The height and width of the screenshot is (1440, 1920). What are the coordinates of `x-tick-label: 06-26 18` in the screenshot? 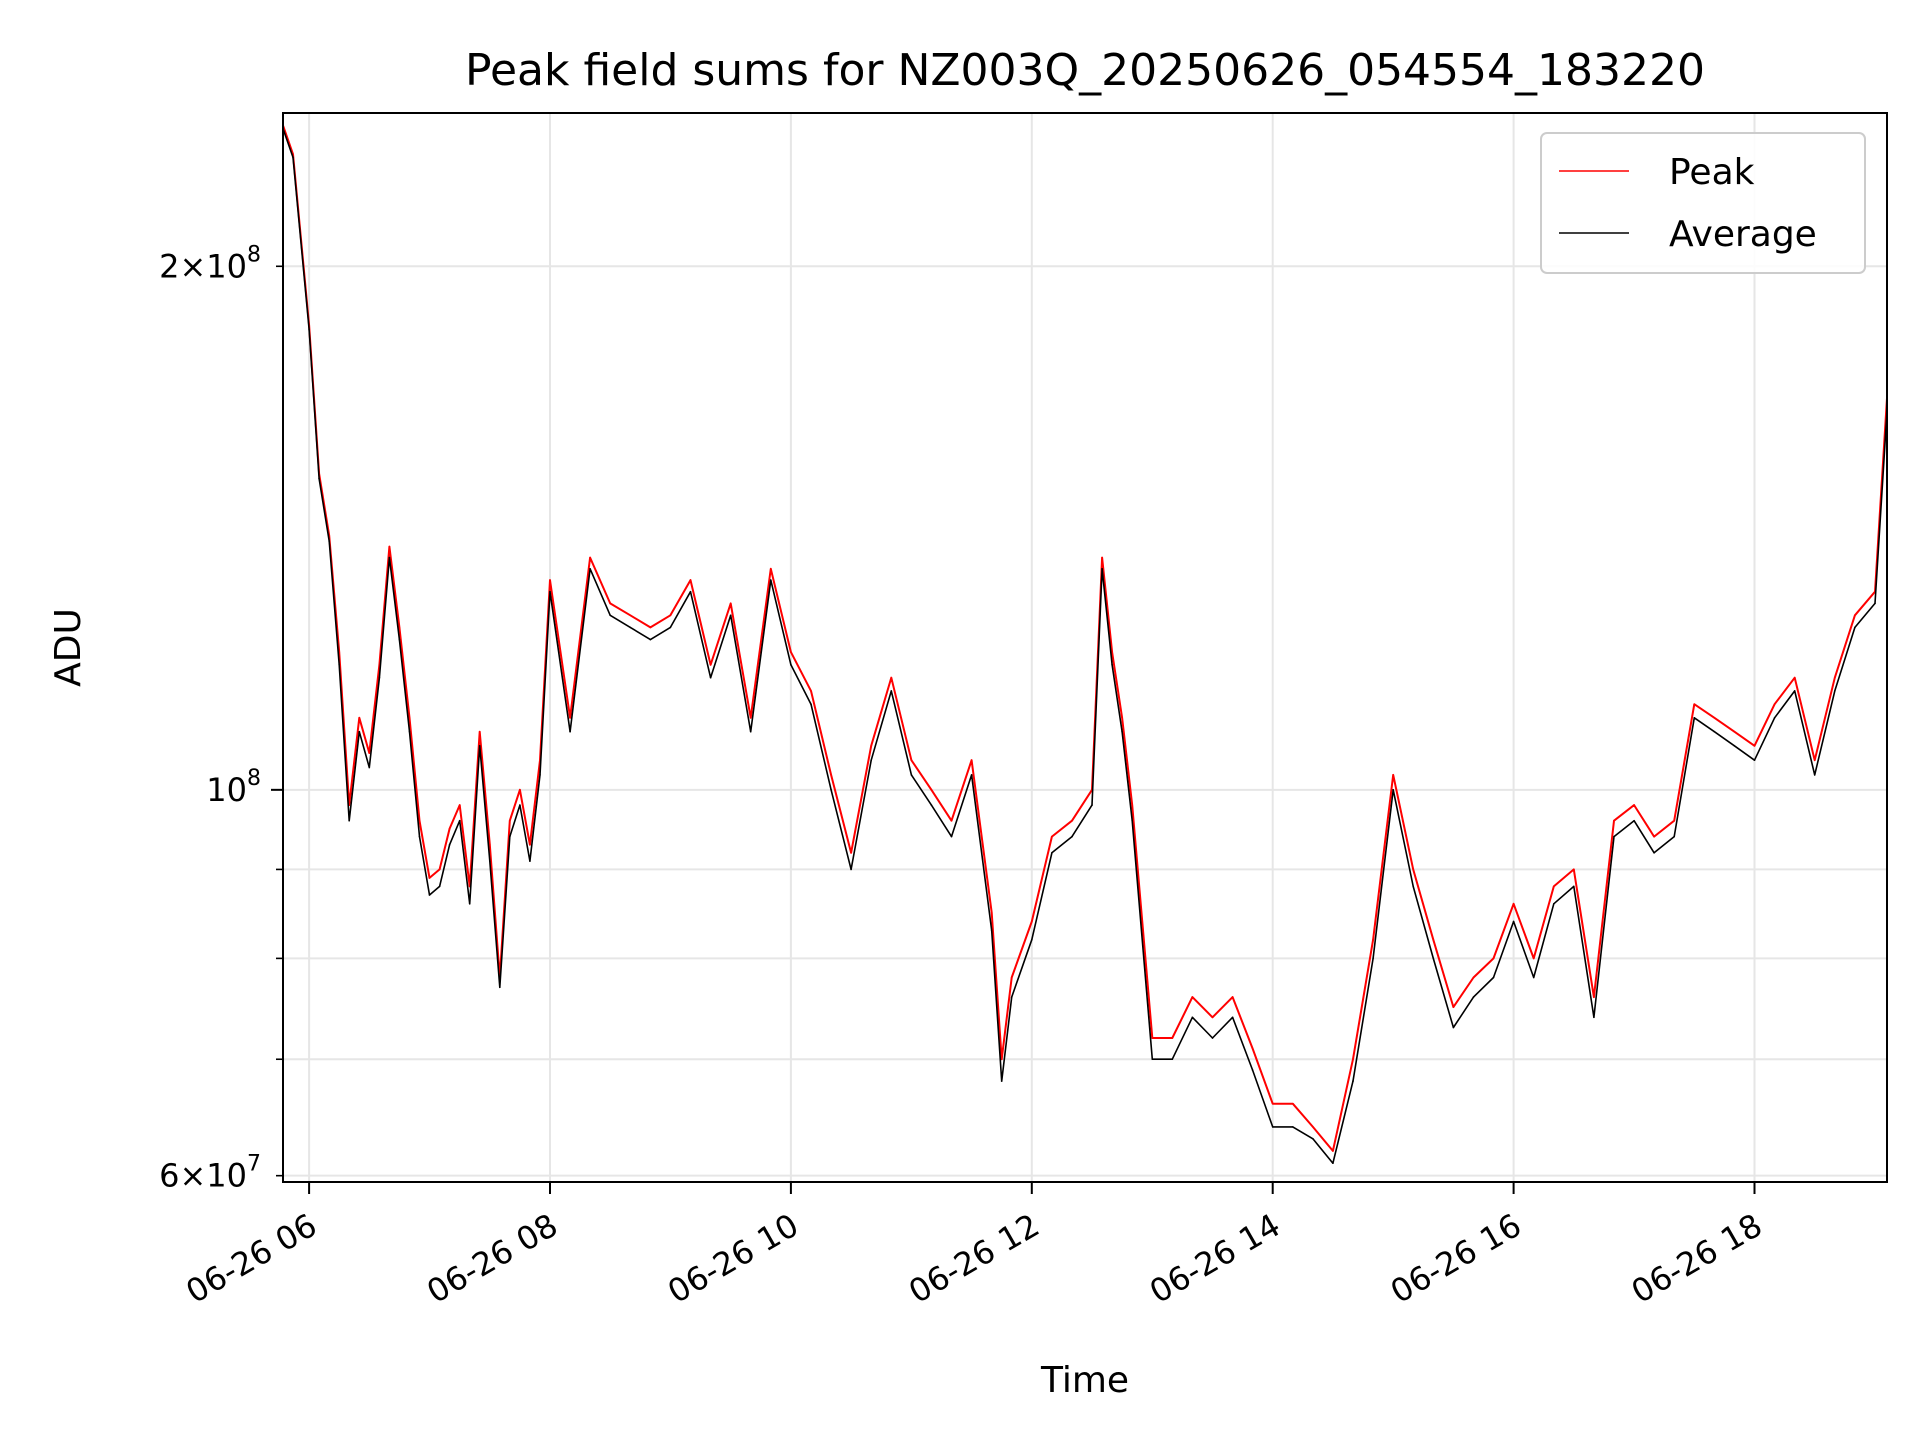 It's located at (1697, 1258).